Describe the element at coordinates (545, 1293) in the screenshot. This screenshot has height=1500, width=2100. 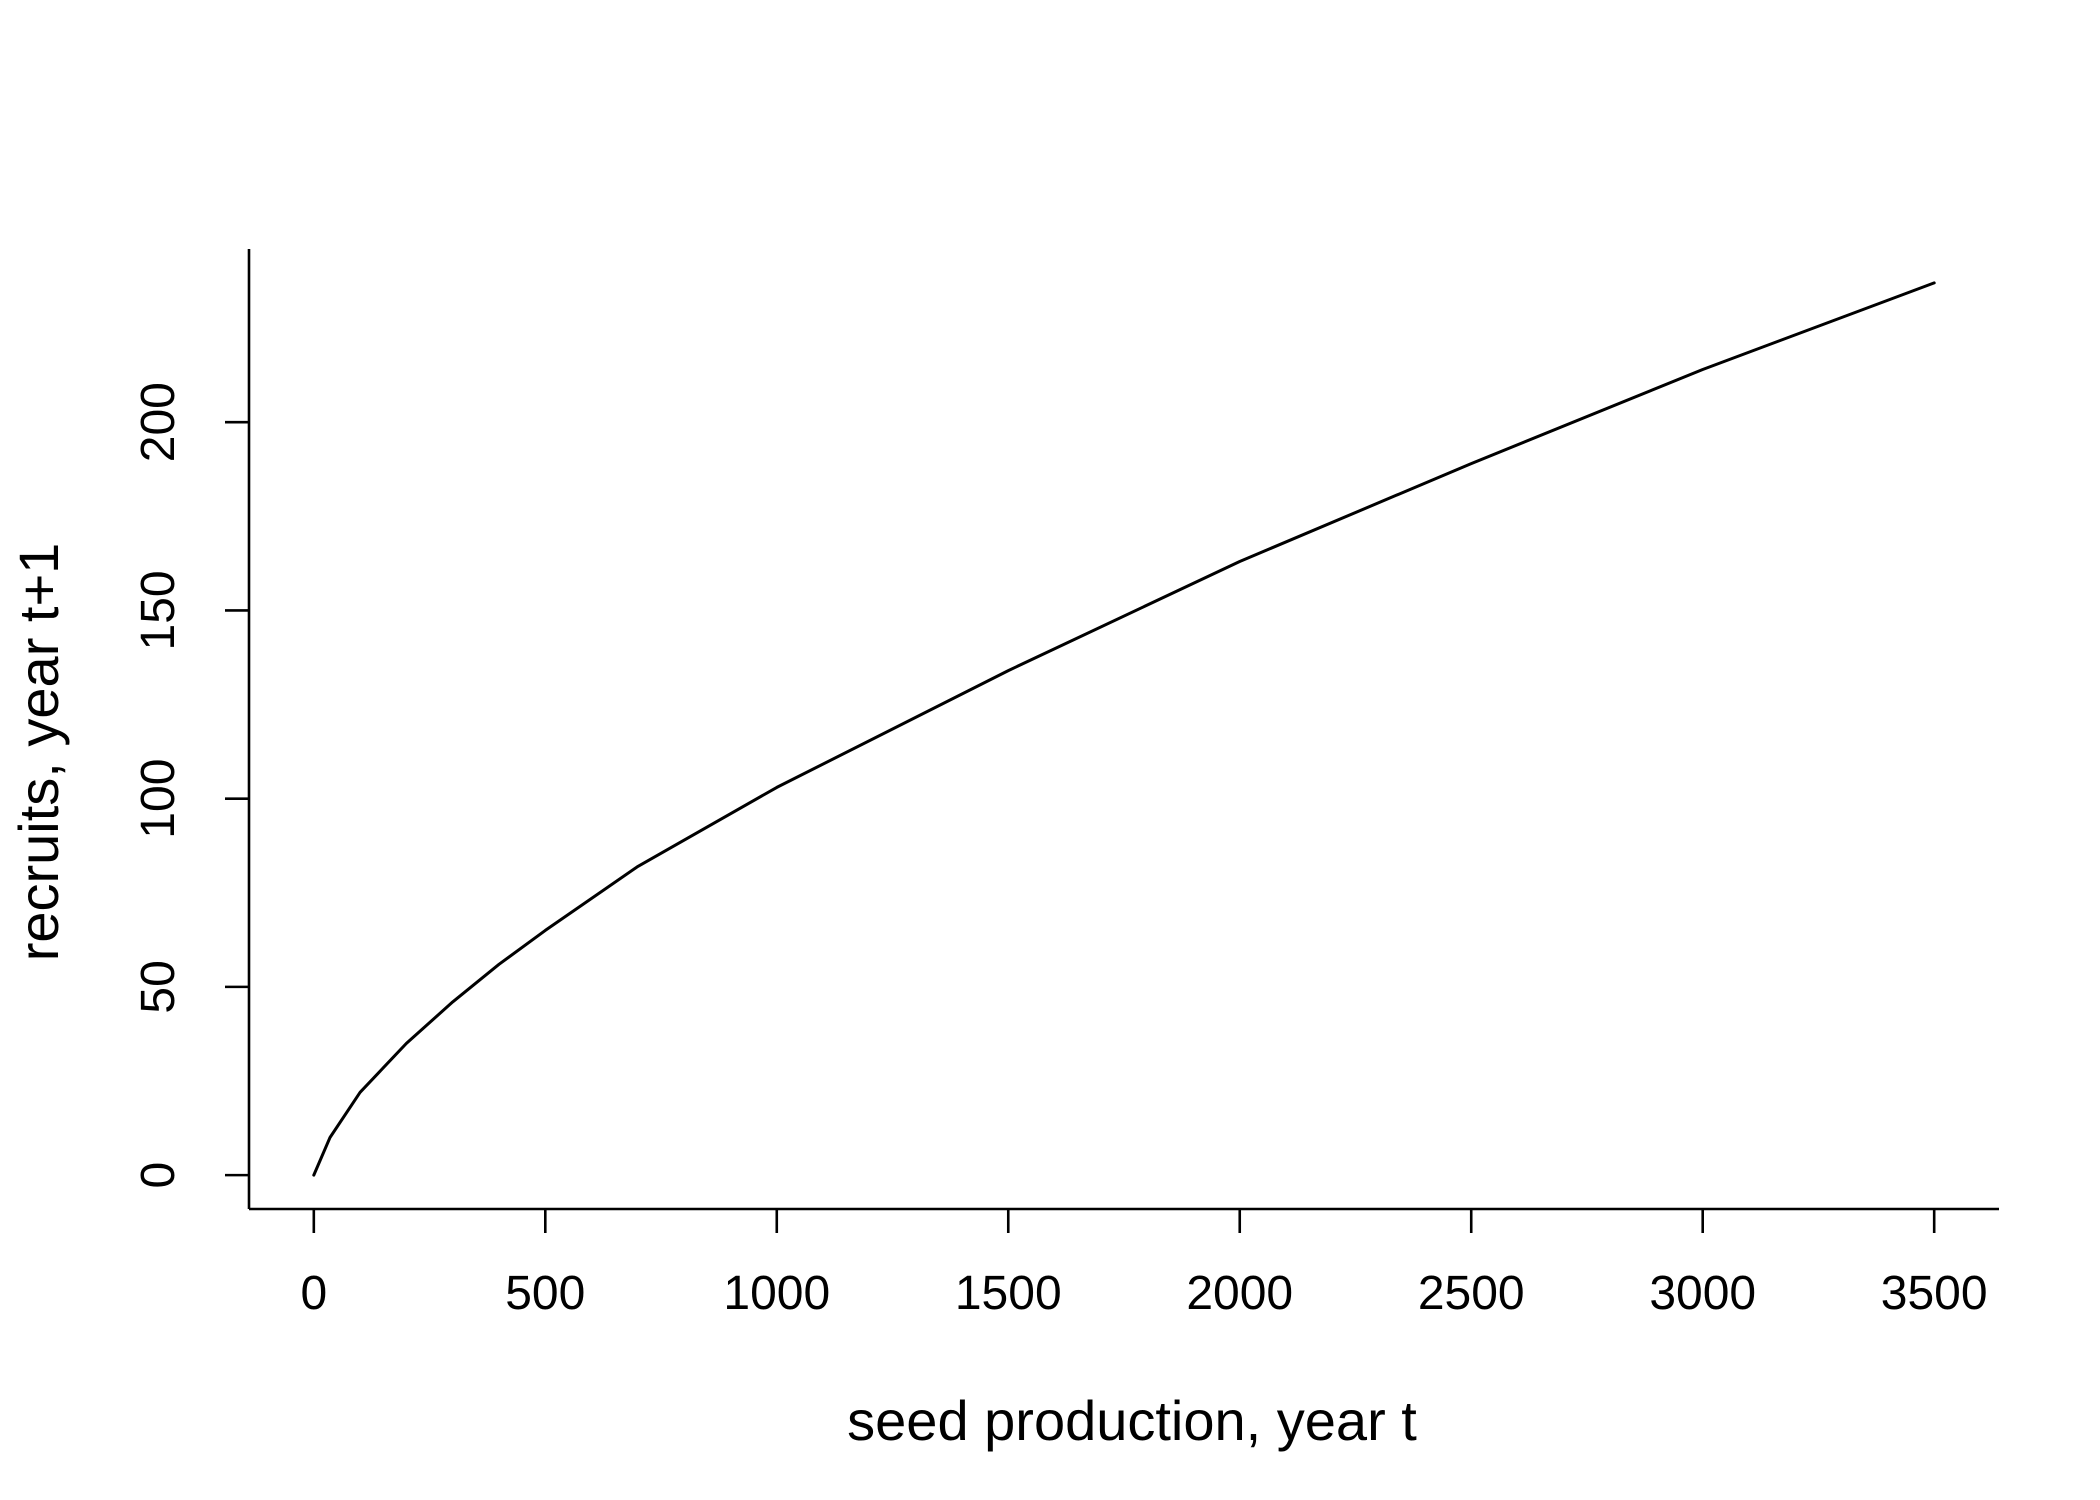
I see `x-tick-label: 500` at that location.